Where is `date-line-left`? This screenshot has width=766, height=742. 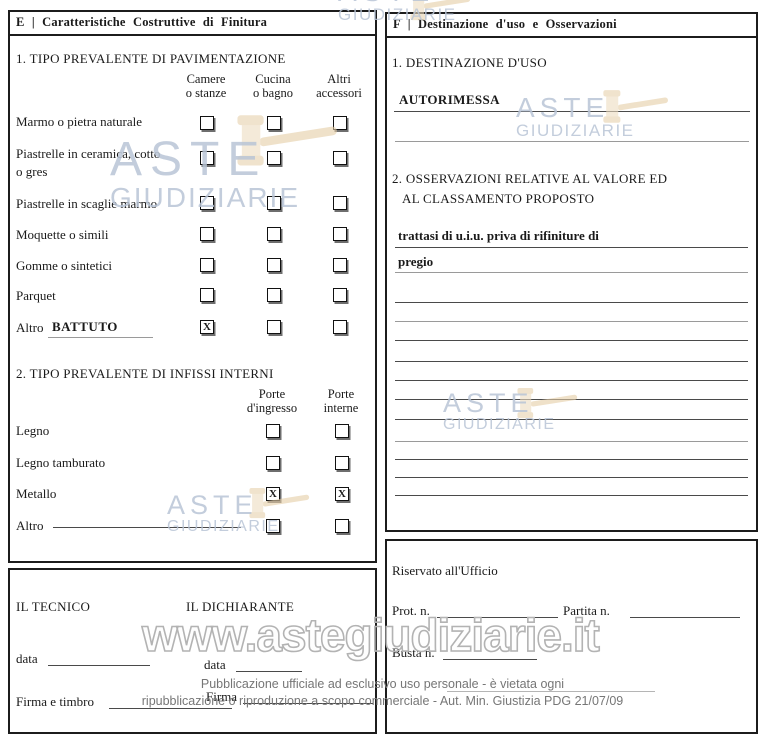 date-line-left is located at coordinates (99, 665).